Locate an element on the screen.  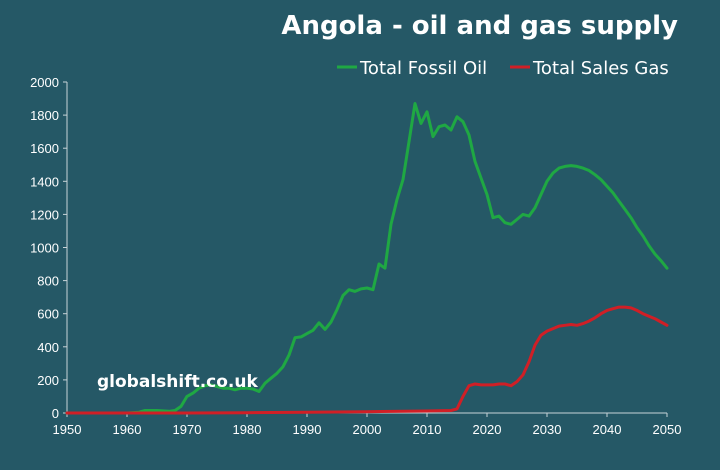
x-tick-label: 2050 is located at coordinates (667, 429).